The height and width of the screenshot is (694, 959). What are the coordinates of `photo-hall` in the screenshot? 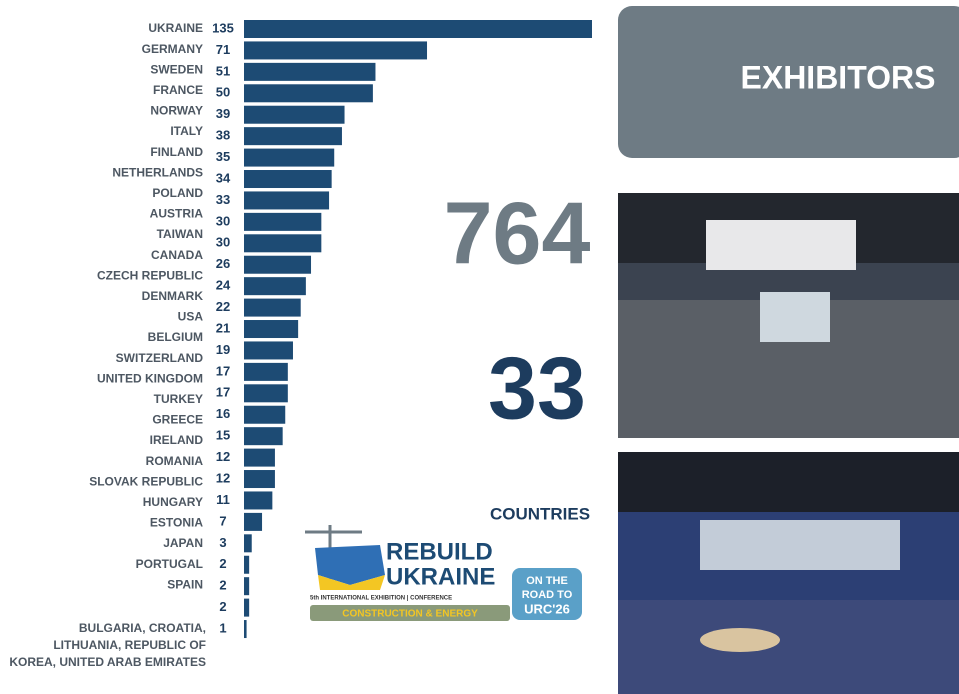 It's located at (788, 315).